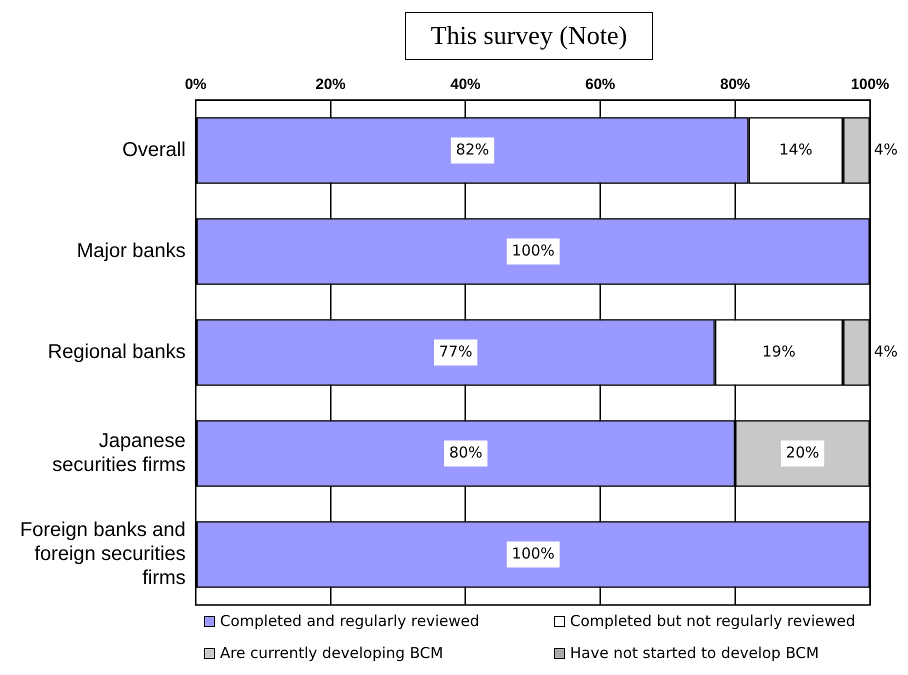 The image size is (908, 675). What do you see at coordinates (713, 621) in the screenshot?
I see `legend-label: Completed but not regularly reviewed` at bounding box center [713, 621].